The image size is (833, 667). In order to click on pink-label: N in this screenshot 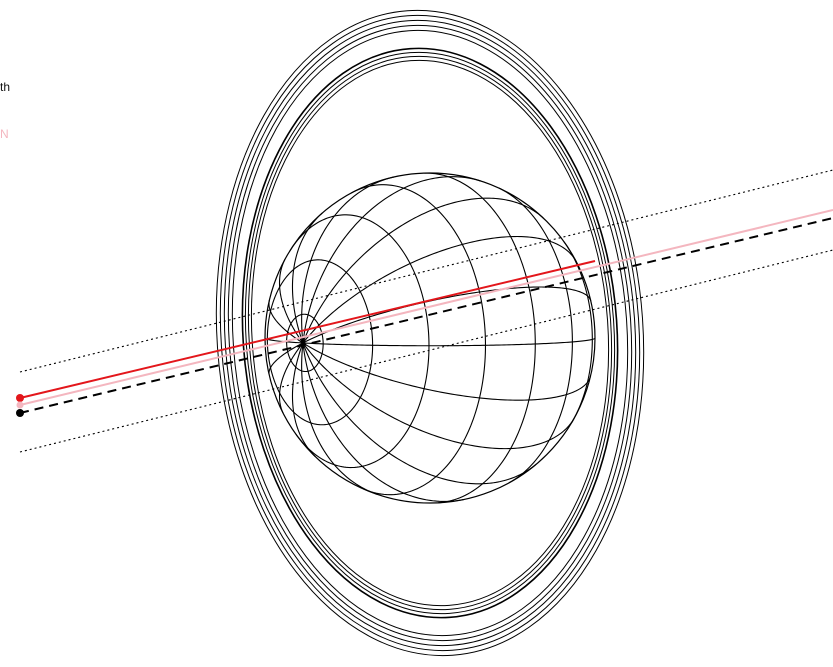, I will do `click(4, 134)`.